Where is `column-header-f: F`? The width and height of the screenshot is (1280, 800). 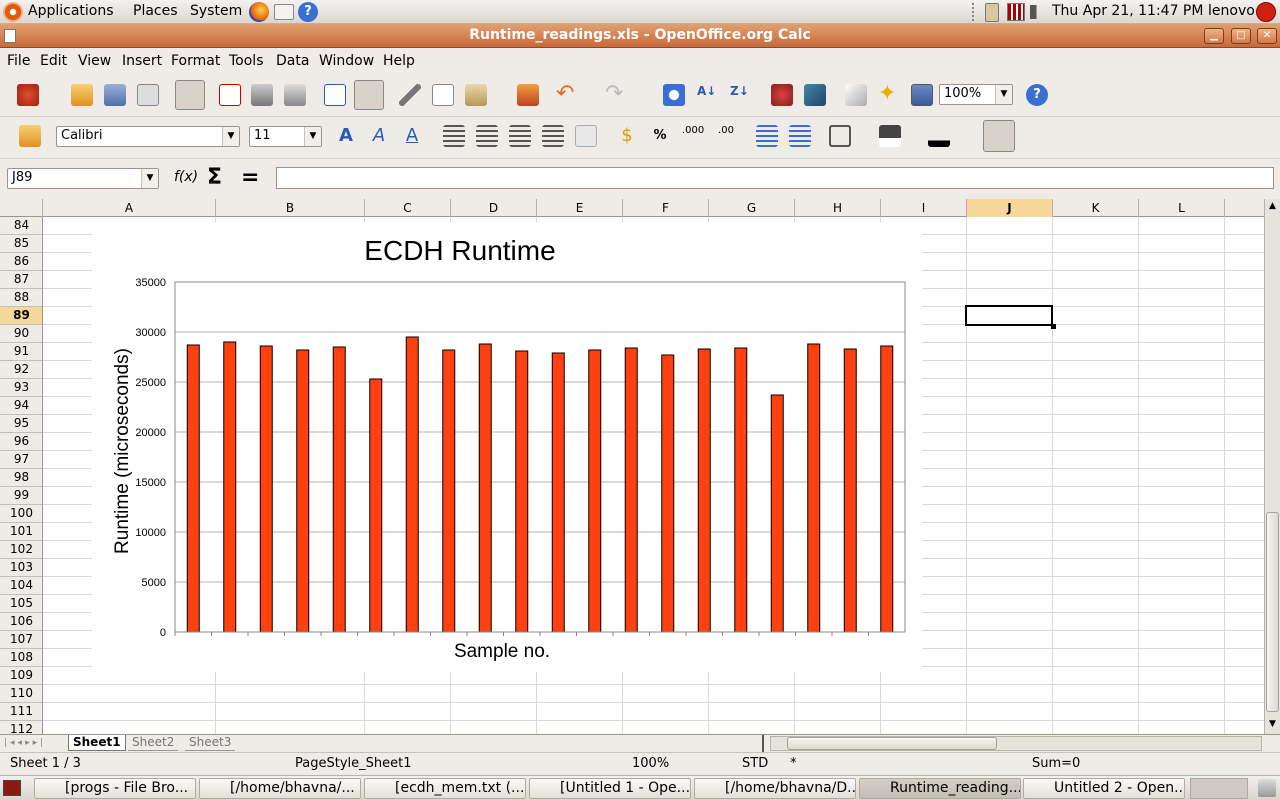
column-header-f: F is located at coordinates (666, 208).